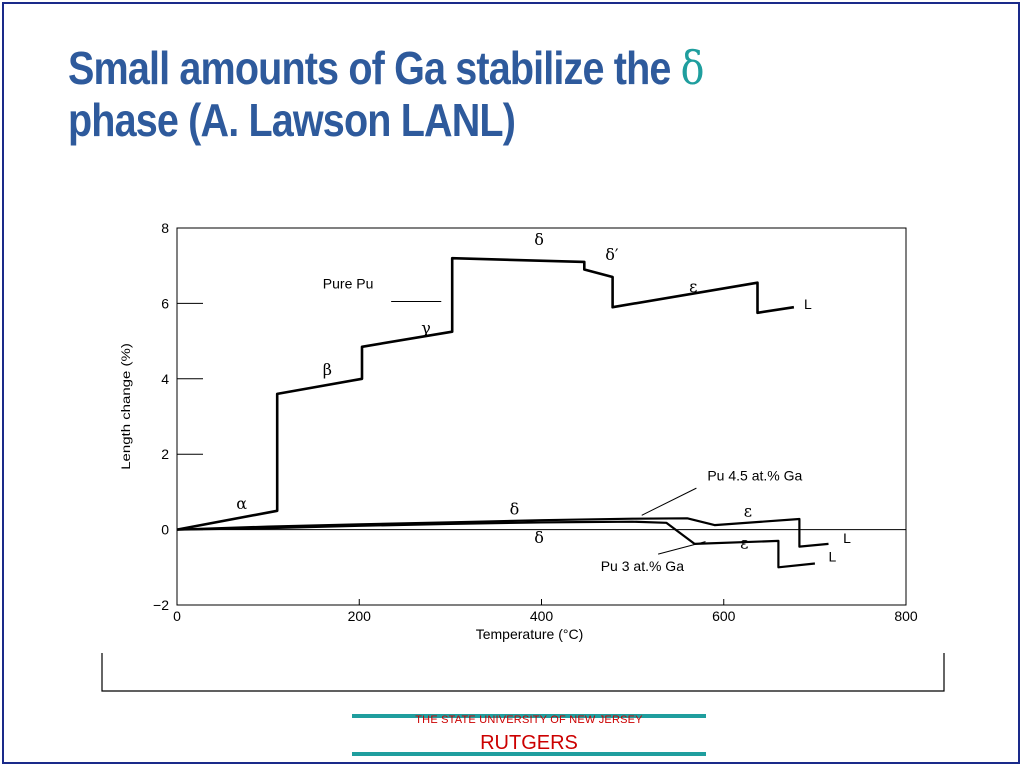 This screenshot has height=768, width=1024. Describe the element at coordinates (165, 303) in the screenshot. I see `y-tick-label: 6` at that location.